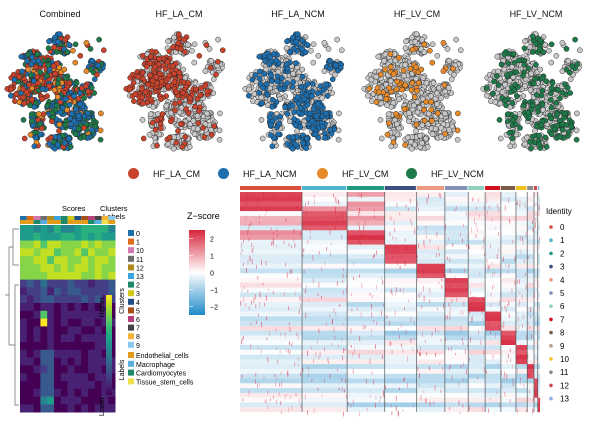  What do you see at coordinates (411, 173) in the screenshot?
I see `legend-dot` at bounding box center [411, 173].